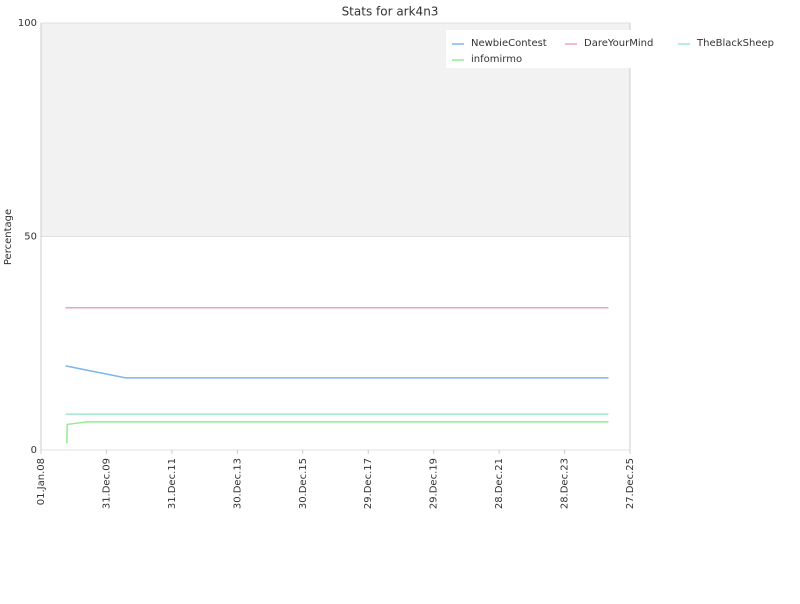 The height and width of the screenshot is (604, 800). I want to click on x-tick-label: 29.Dec.17, so click(368, 483).